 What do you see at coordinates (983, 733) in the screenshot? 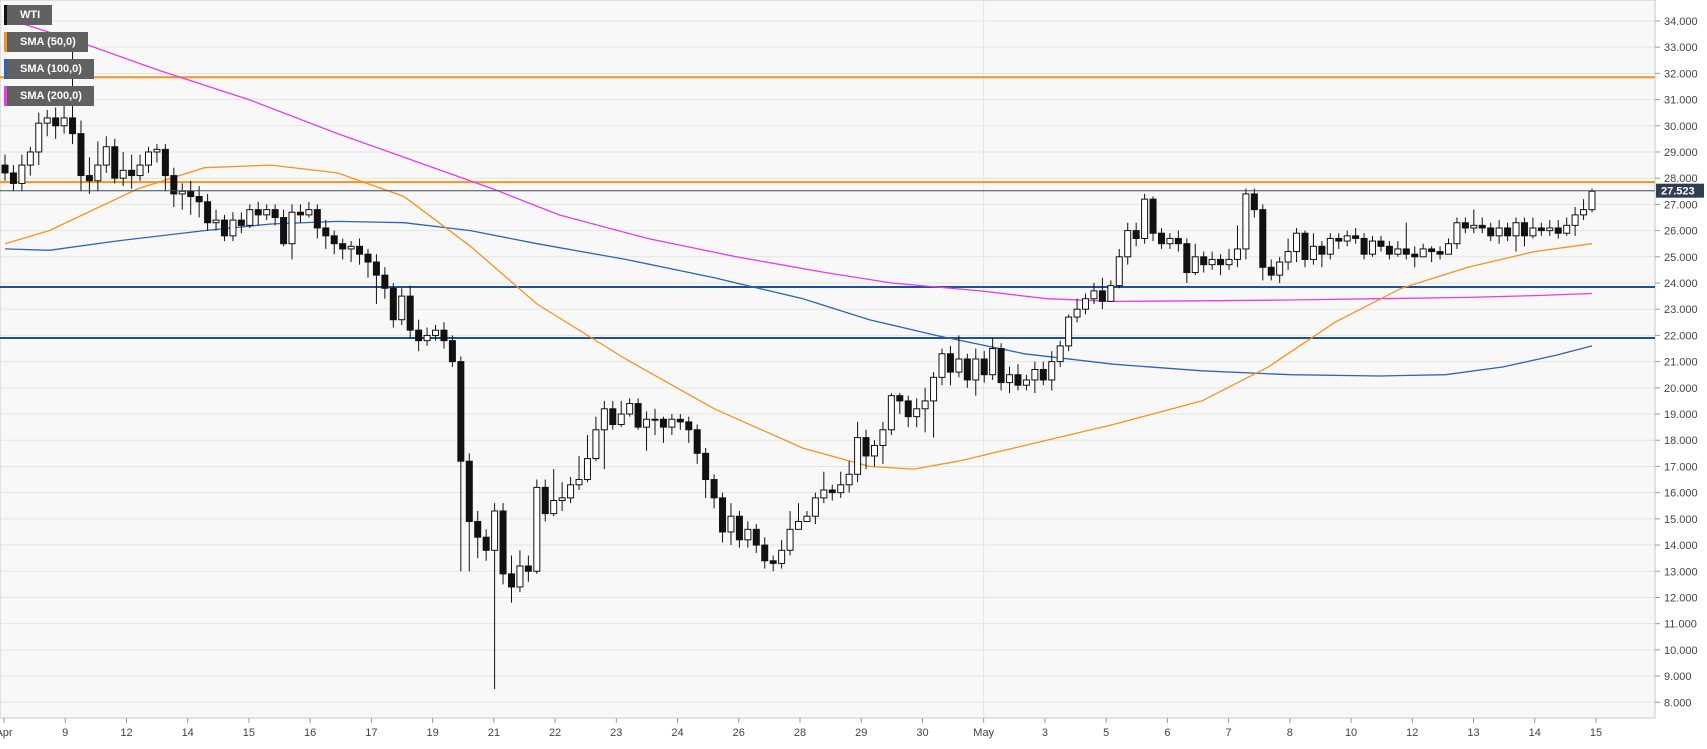
I see `x-tick-label: May` at bounding box center [983, 733].